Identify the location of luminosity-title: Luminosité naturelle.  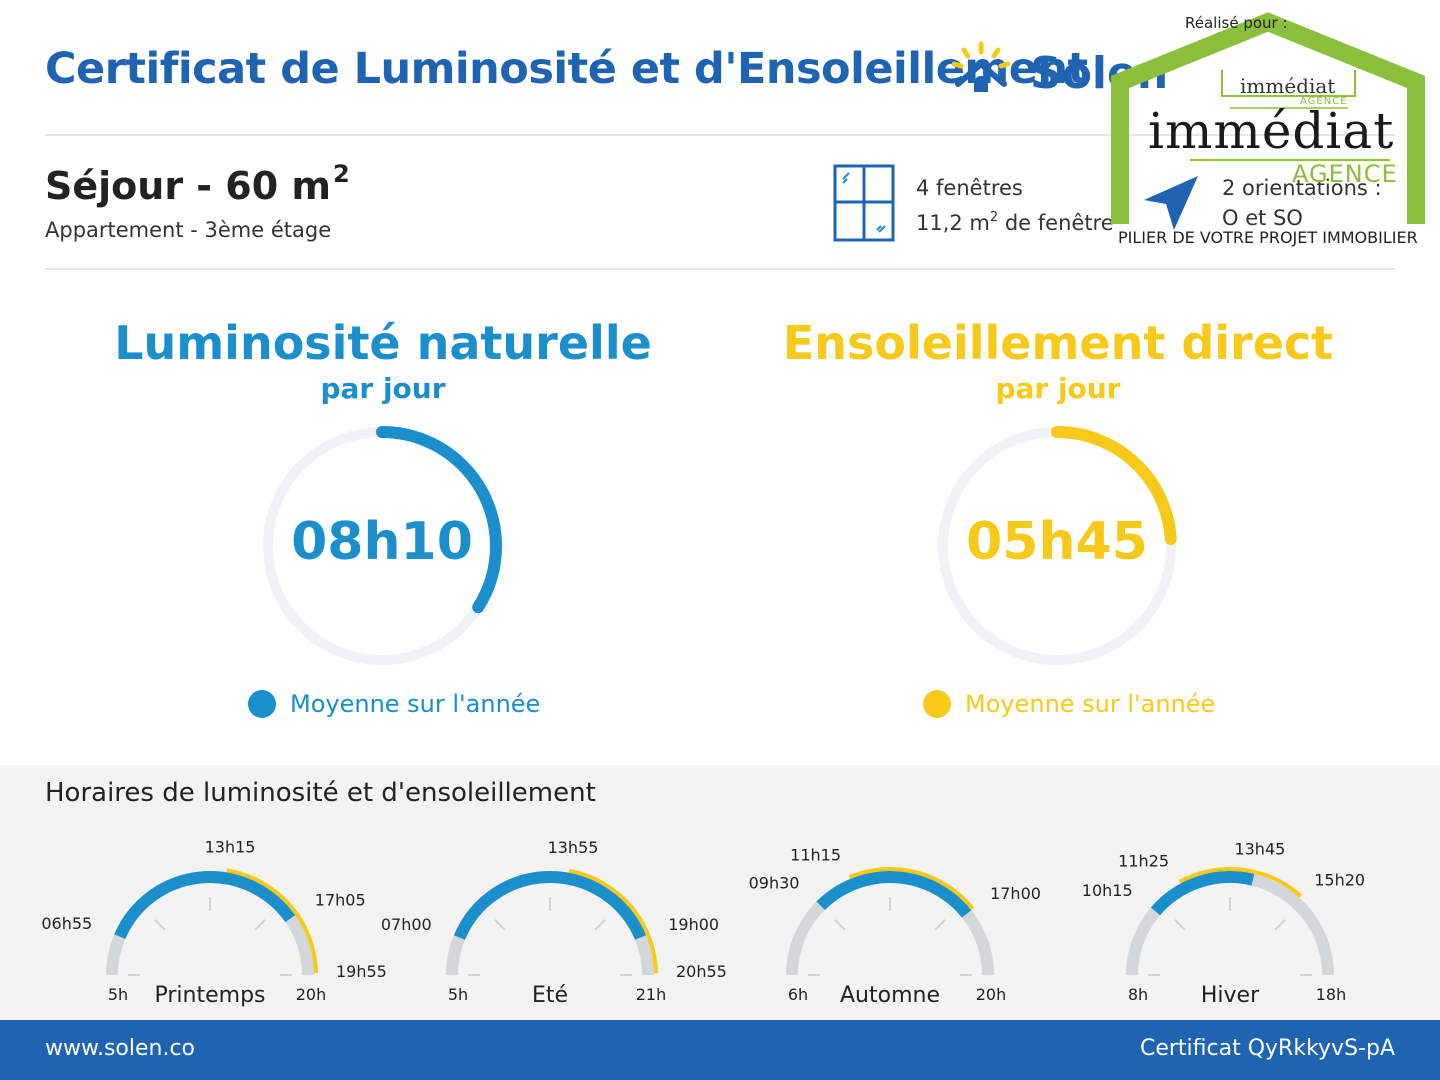
(383, 343).